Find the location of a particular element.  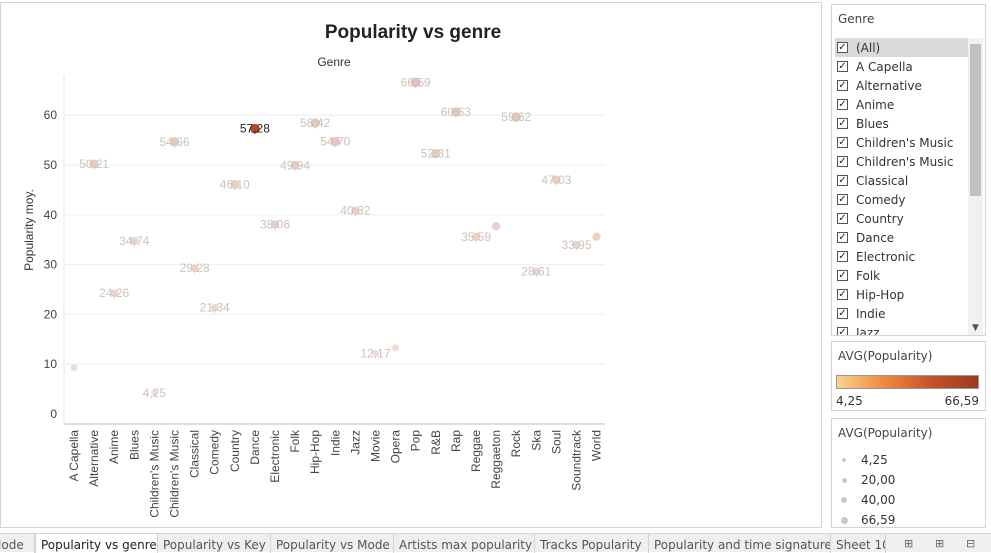

x-tick-label: Ska is located at coordinates (536, 440).